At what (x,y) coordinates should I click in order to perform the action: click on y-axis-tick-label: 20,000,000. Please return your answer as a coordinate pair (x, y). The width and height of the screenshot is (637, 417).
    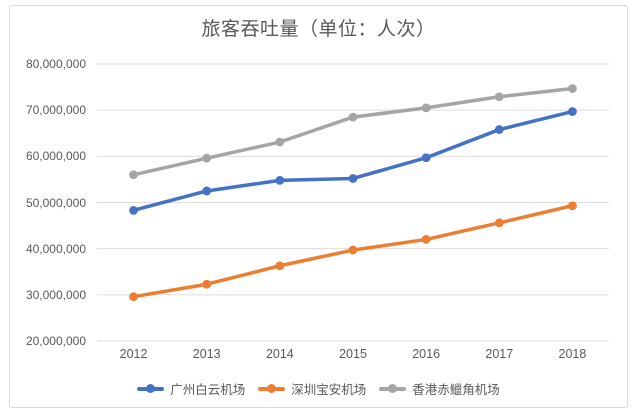
    Looking at the image, I should click on (55, 341).